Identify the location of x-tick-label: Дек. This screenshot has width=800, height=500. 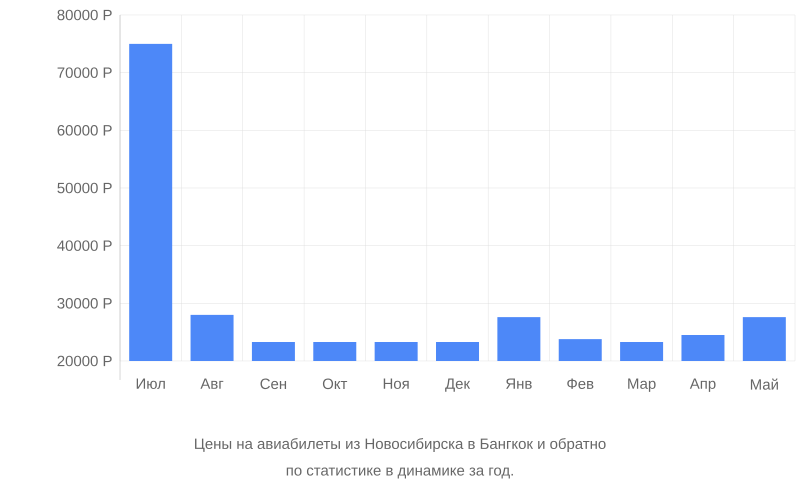
(457, 385).